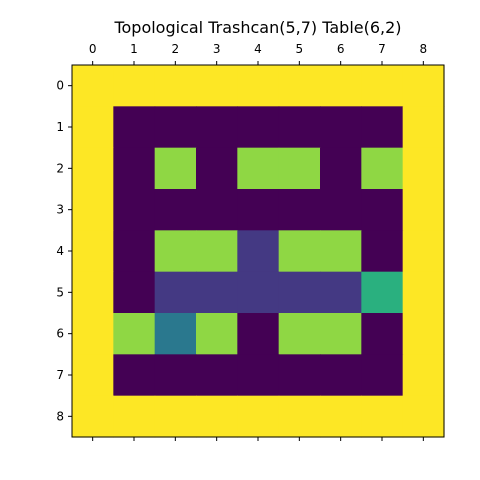 The width and height of the screenshot is (480, 480). Describe the element at coordinates (134, 49) in the screenshot. I see `x-tick-label: 1` at that location.